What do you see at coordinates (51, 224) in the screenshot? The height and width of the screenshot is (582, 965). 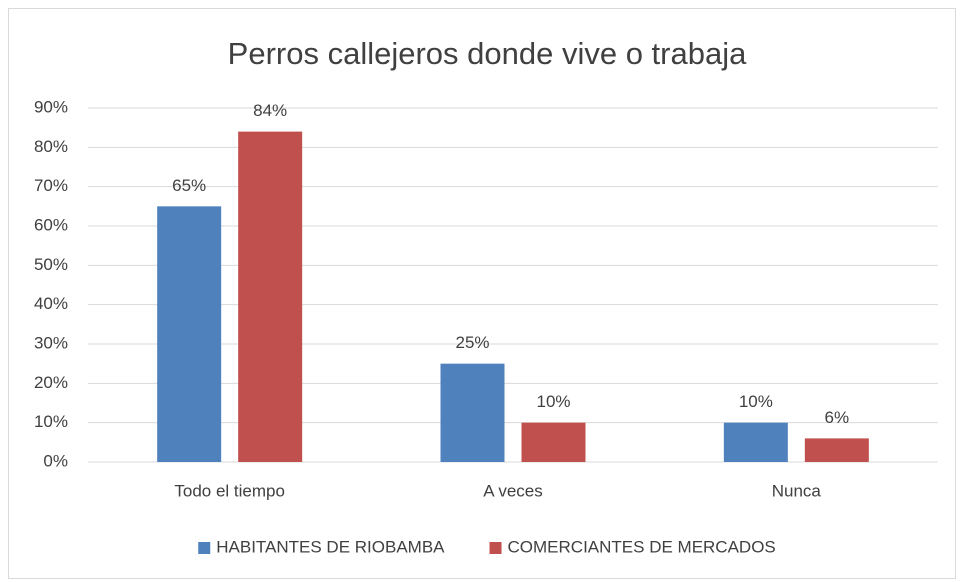 I see `y-tick-label: 60%` at bounding box center [51, 224].